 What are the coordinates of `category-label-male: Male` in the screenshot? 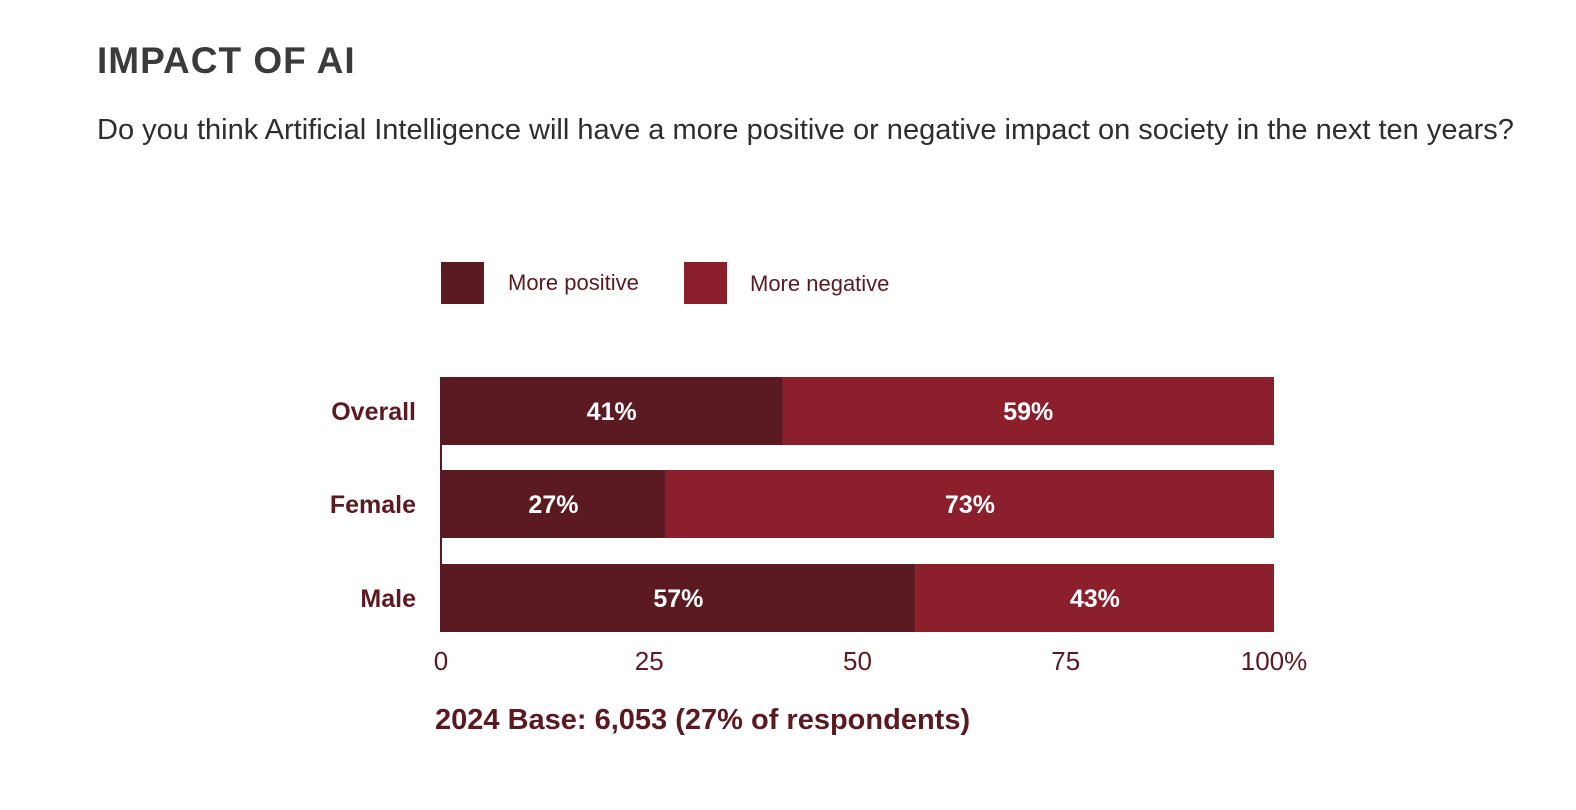 It's located at (388, 599).